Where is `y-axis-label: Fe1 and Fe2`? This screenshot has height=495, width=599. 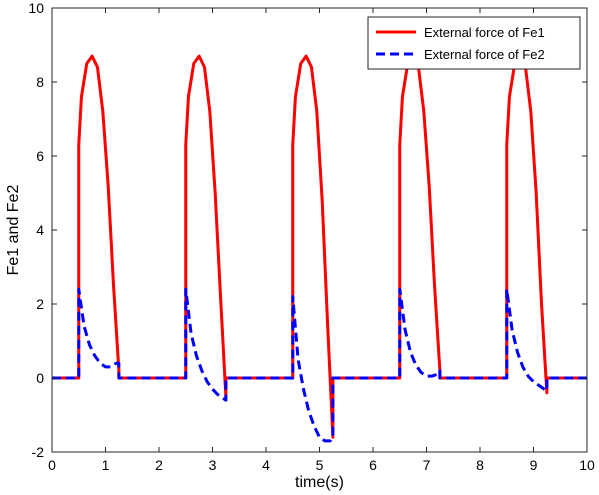 y-axis-label: Fe1 and Fe2 is located at coordinates (13, 230).